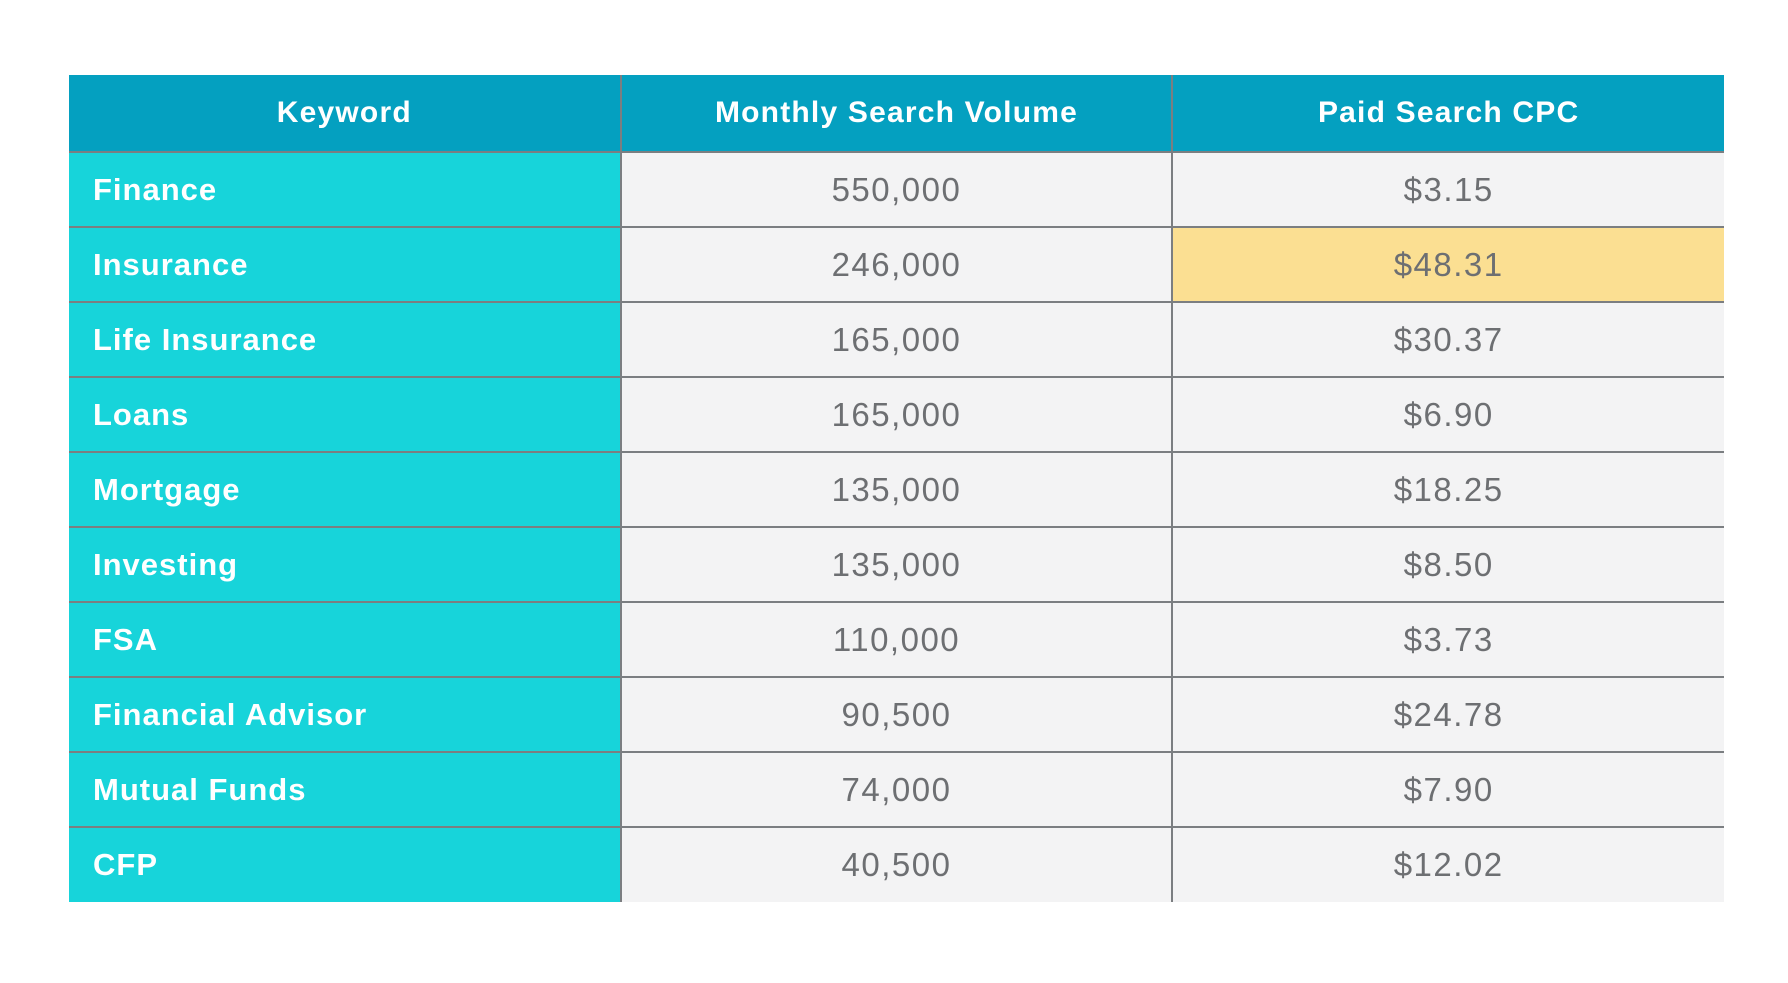 The width and height of the screenshot is (1788, 983). I want to click on cpc-cell: $3.73, so click(1447, 639).